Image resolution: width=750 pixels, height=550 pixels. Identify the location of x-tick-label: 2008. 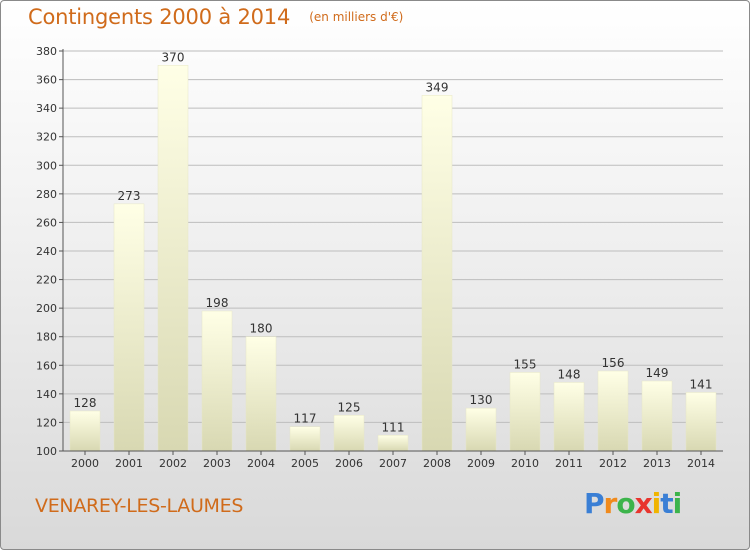
(437, 463).